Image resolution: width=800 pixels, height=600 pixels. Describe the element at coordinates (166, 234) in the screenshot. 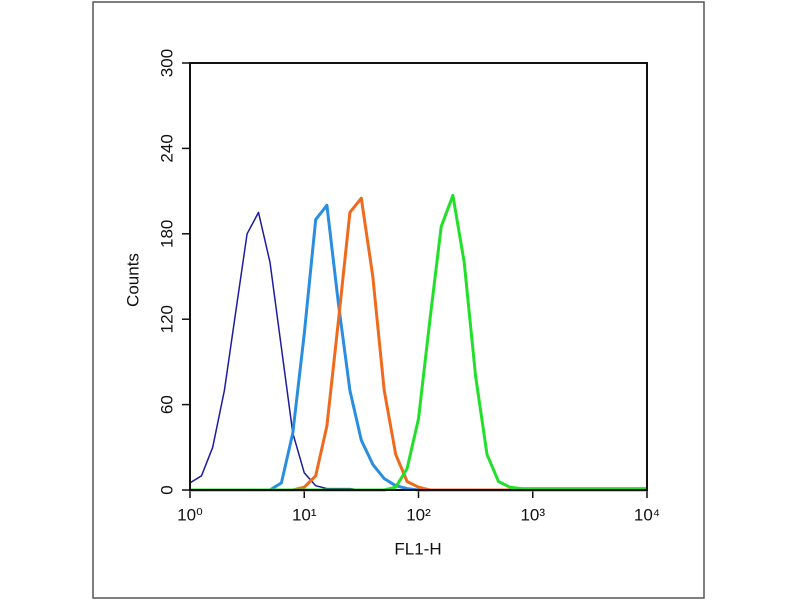

I see `y-tick-label: 180` at that location.